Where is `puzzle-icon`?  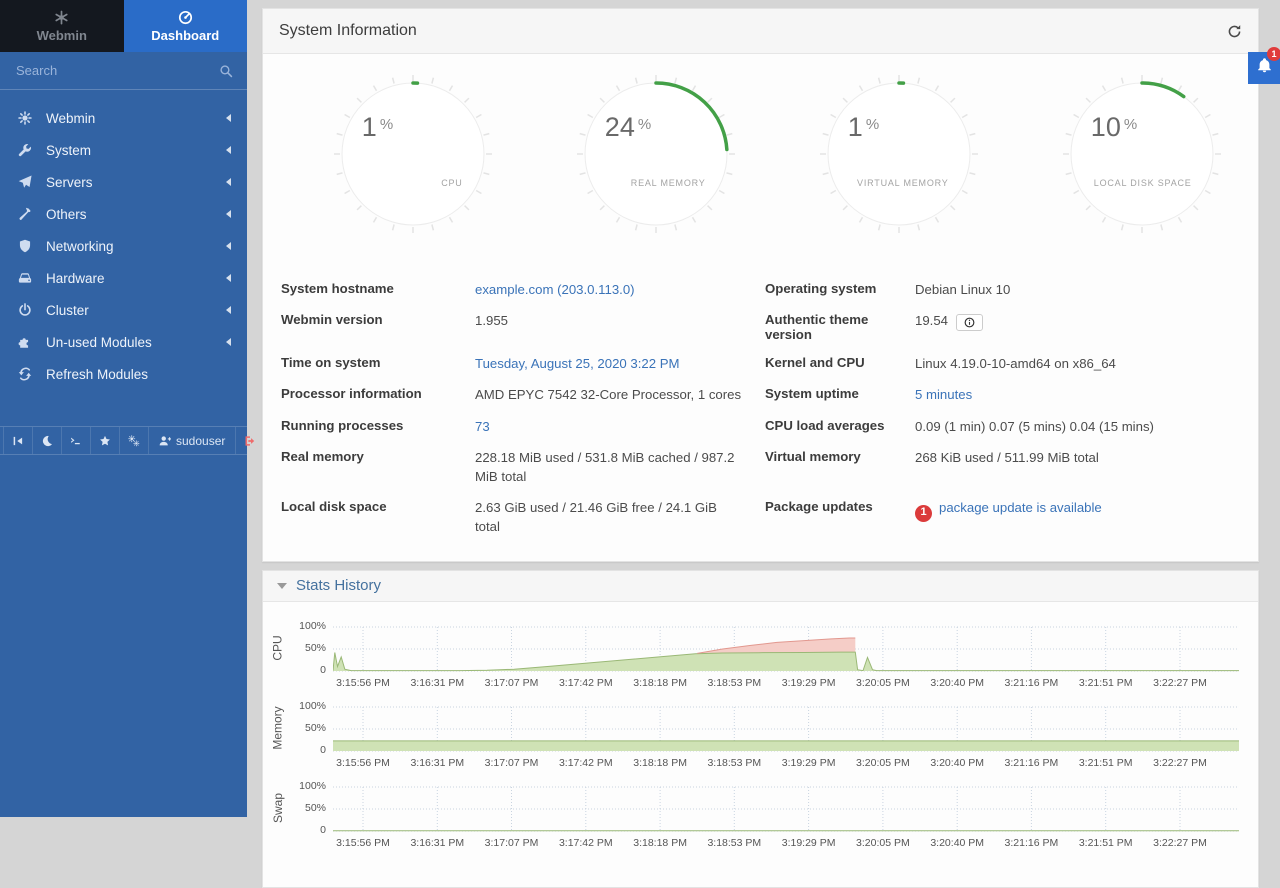
puzzle-icon is located at coordinates (25, 342).